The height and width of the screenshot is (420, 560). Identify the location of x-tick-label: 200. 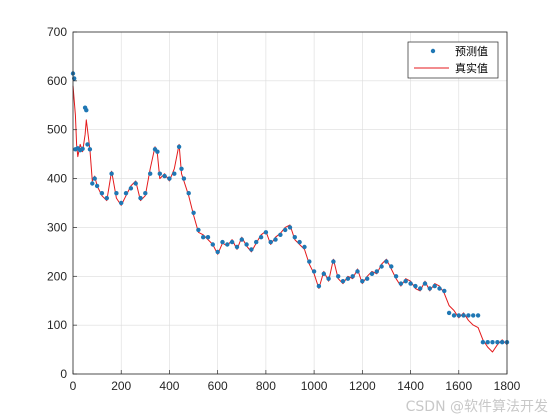
(121, 386).